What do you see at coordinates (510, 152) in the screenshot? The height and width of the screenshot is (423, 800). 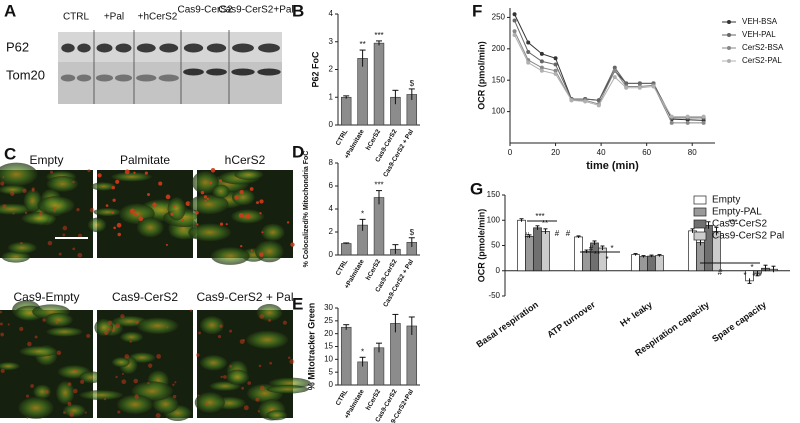 I see `x-tick-label: 0` at bounding box center [510, 152].